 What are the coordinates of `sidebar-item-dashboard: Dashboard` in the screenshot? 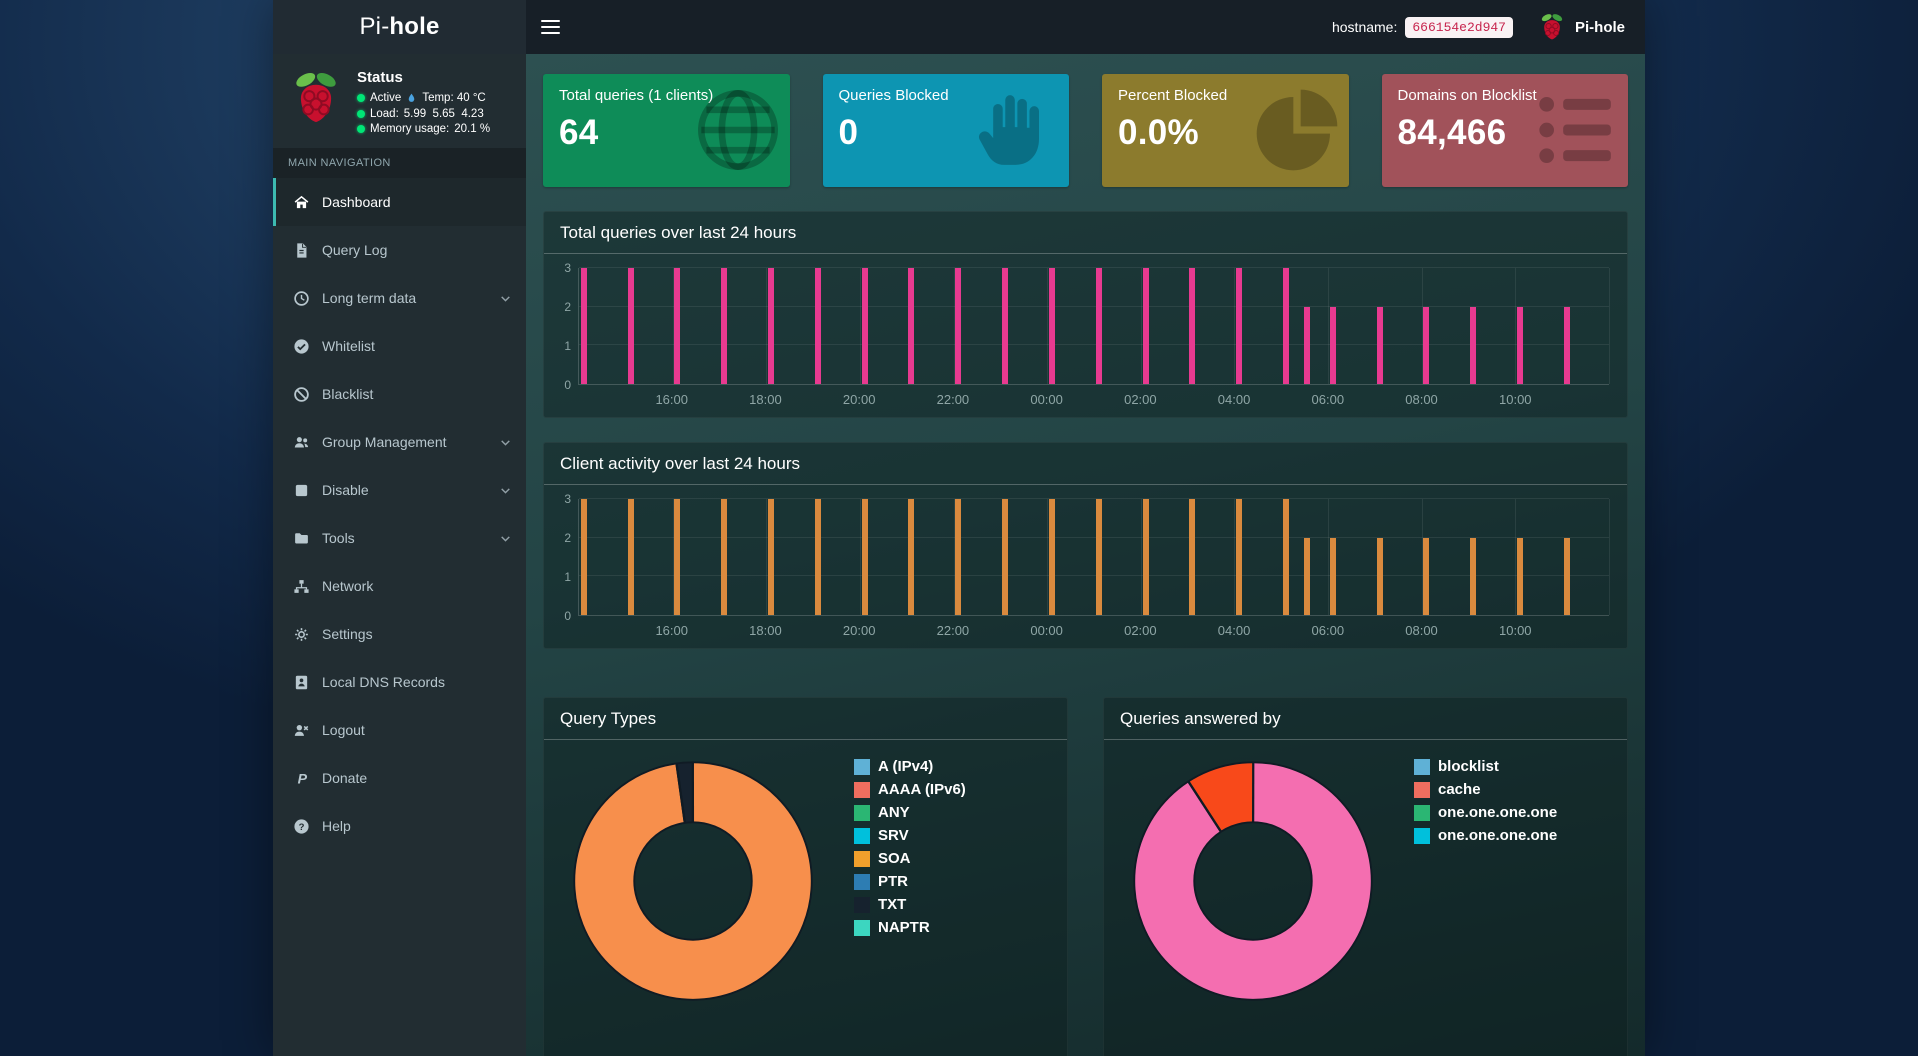 It's located at (399, 202).